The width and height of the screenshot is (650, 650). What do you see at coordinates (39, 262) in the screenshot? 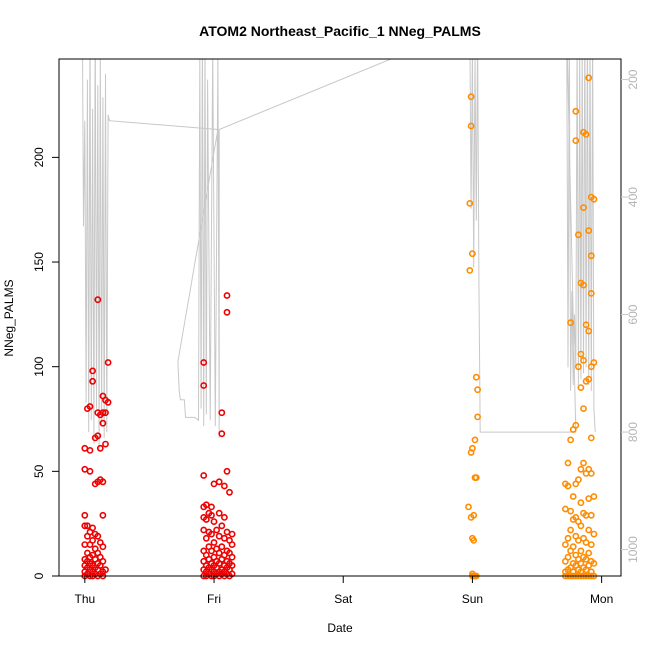
I see `y-tick-label: 150` at bounding box center [39, 262].